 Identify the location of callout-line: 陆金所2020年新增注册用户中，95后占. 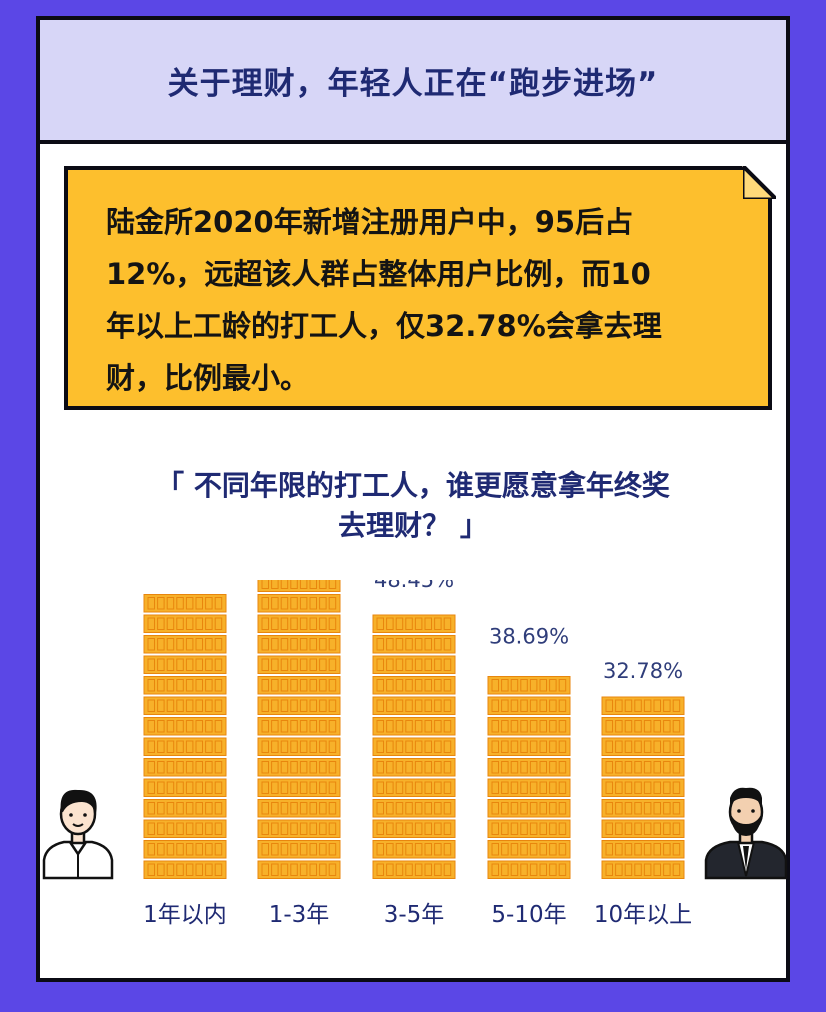
(370, 222).